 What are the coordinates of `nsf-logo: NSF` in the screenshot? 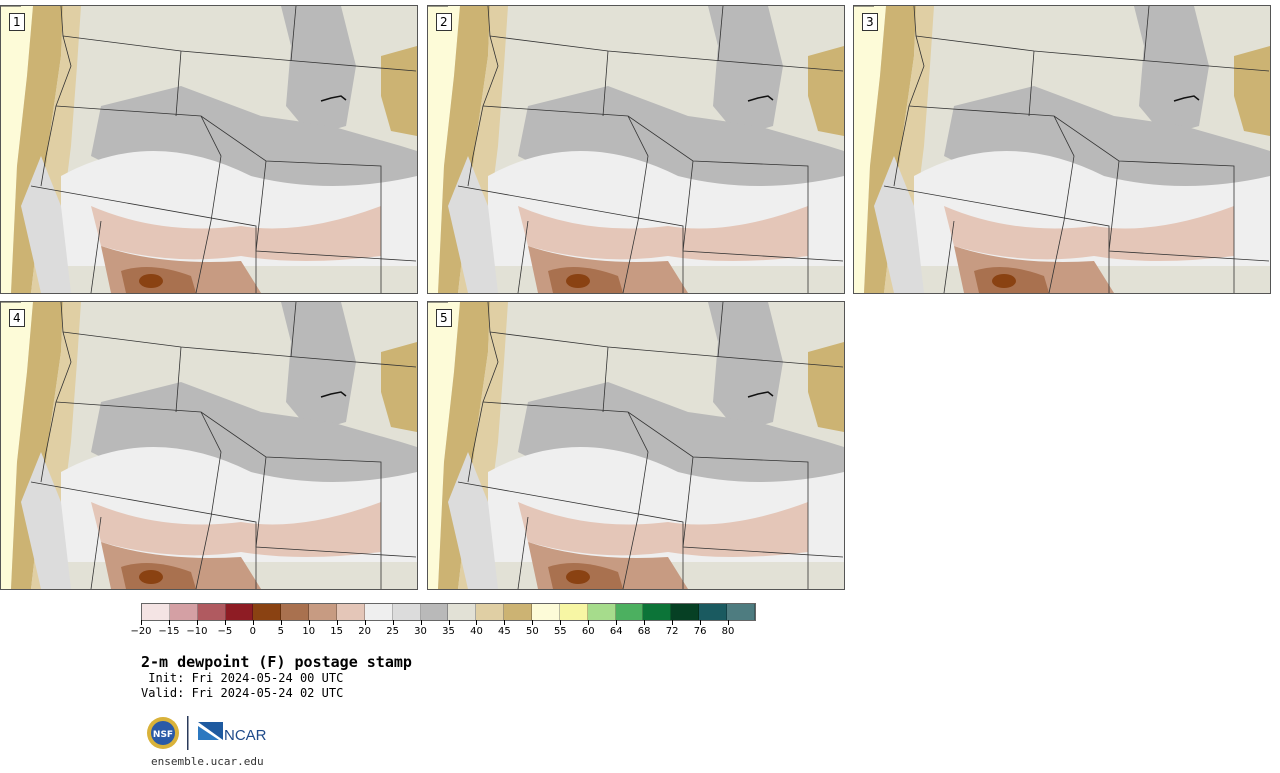 It's located at (163, 733).